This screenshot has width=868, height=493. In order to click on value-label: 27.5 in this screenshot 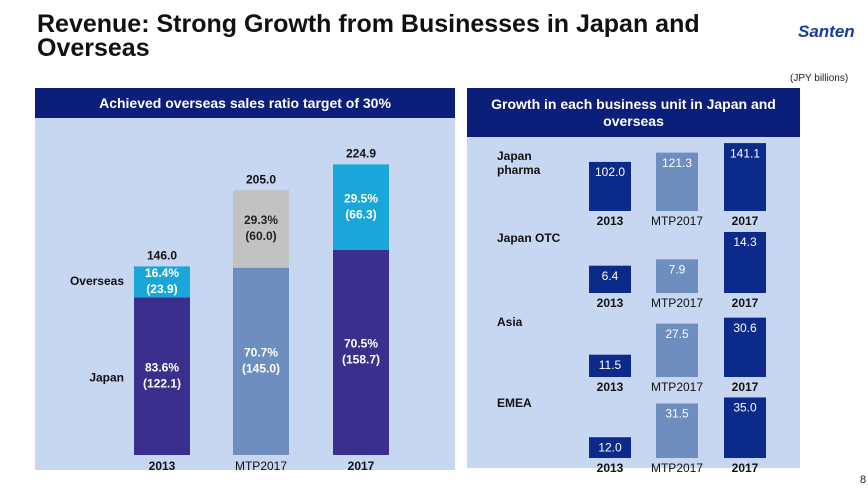, I will do `click(677, 334)`.